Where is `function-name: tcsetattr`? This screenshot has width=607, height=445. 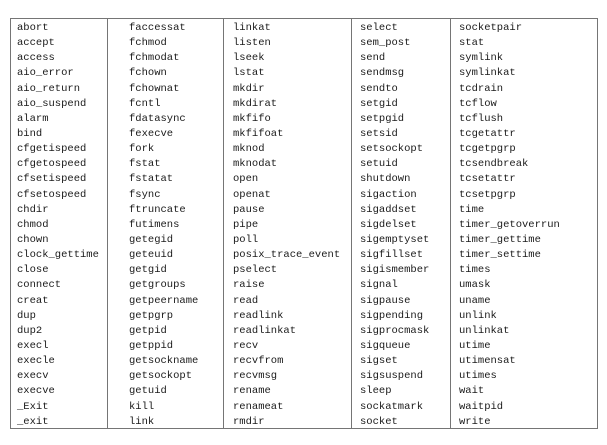 function-name: tcsetattr is located at coordinates (487, 179).